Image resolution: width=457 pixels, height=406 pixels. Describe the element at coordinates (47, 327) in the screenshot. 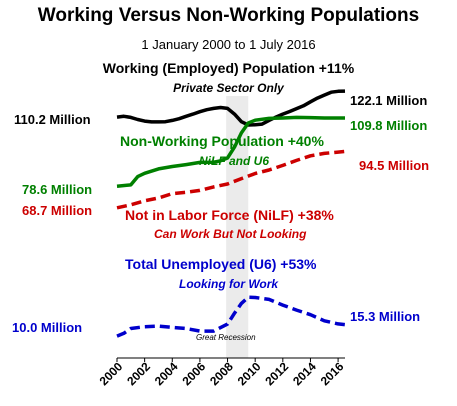

I see `series-u6-start-label: 10.0 Million` at that location.